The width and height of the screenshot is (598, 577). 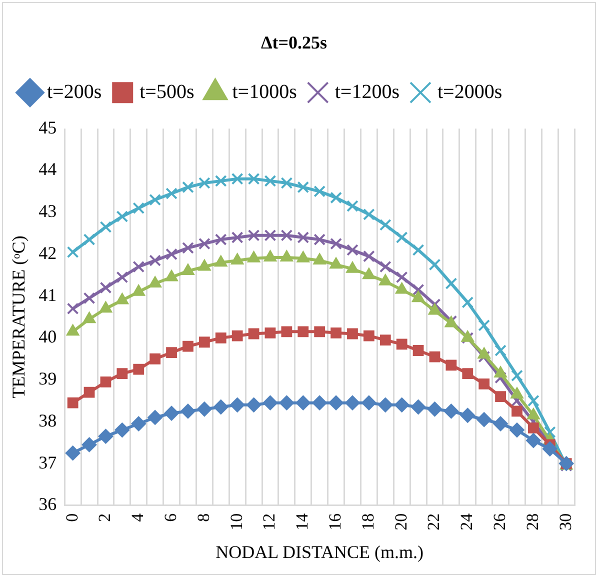 I want to click on x-tick-label: 22, so click(x=434, y=521).